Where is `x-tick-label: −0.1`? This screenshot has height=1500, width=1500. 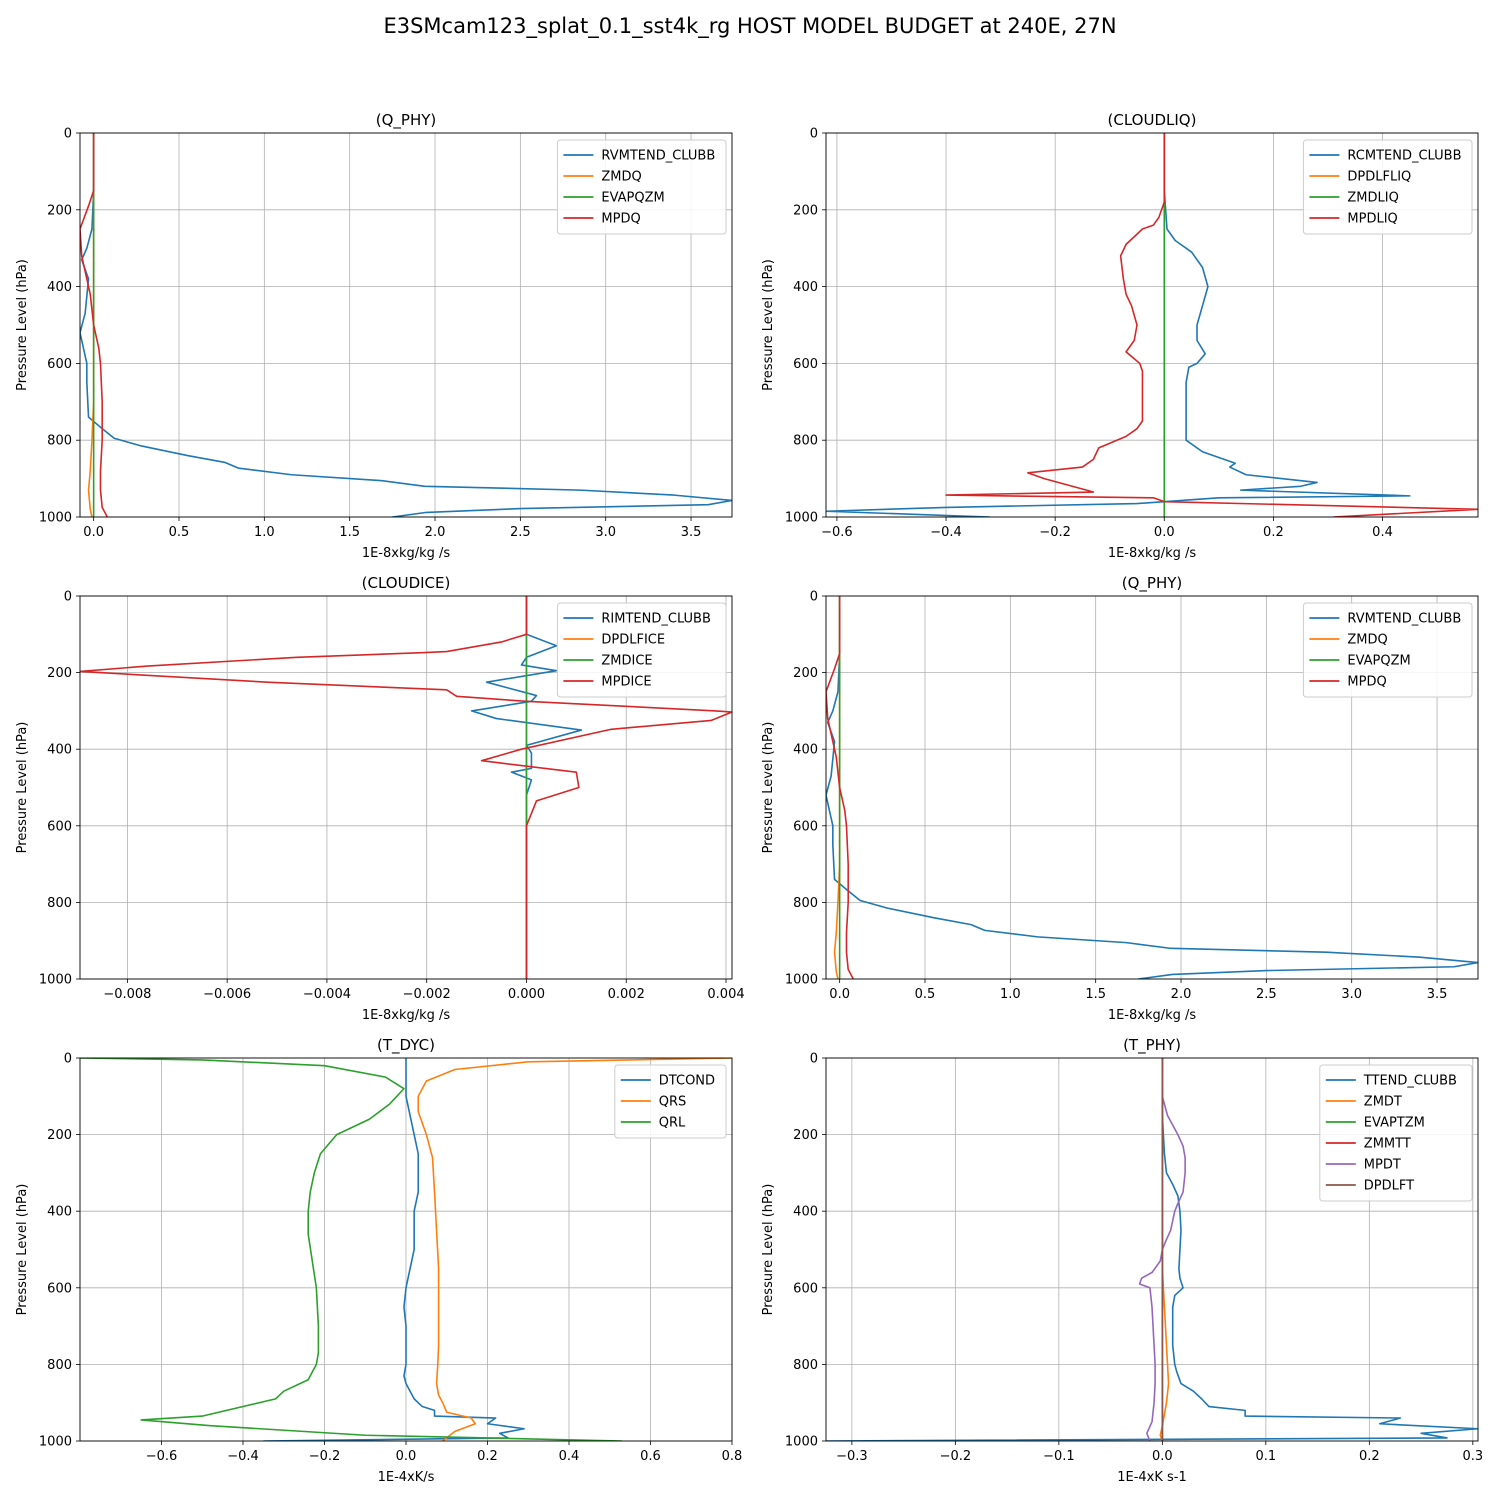
x-tick-label: −0.1 is located at coordinates (1059, 1456).